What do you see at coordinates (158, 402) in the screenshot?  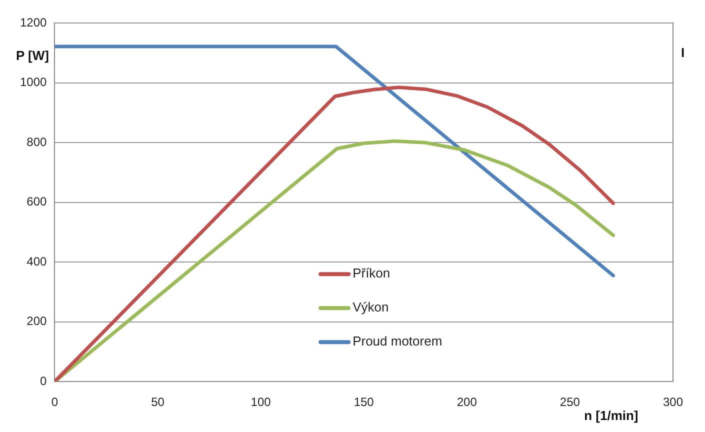 I see `x-tick-label: 50` at bounding box center [158, 402].